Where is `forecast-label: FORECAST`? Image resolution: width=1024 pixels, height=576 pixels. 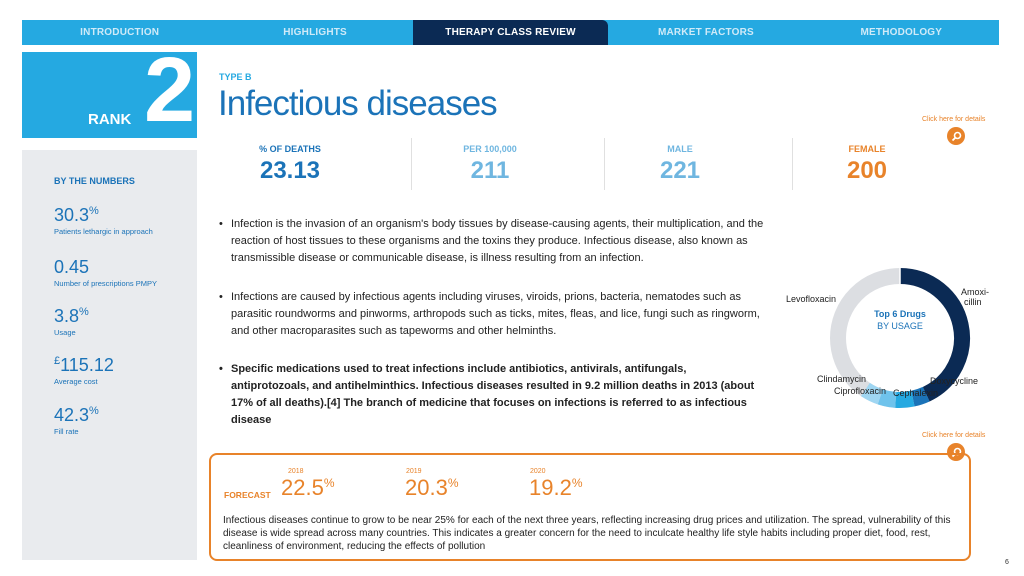 forecast-label: FORECAST is located at coordinates (247, 495).